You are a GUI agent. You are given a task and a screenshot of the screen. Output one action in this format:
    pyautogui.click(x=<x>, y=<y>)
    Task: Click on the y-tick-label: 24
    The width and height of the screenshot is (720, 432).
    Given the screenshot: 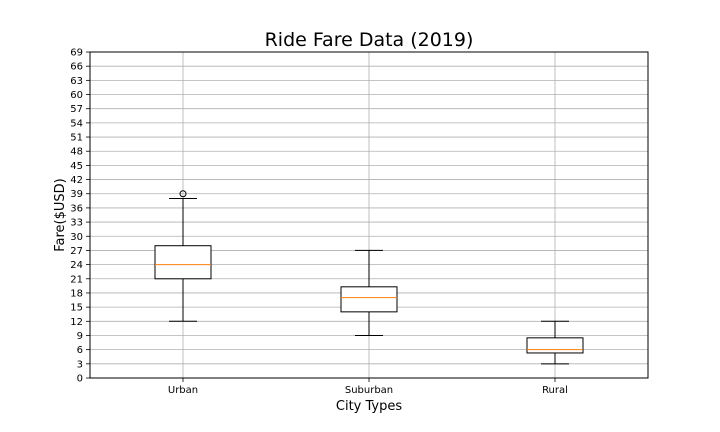 What is the action you would take?
    pyautogui.click(x=76, y=265)
    